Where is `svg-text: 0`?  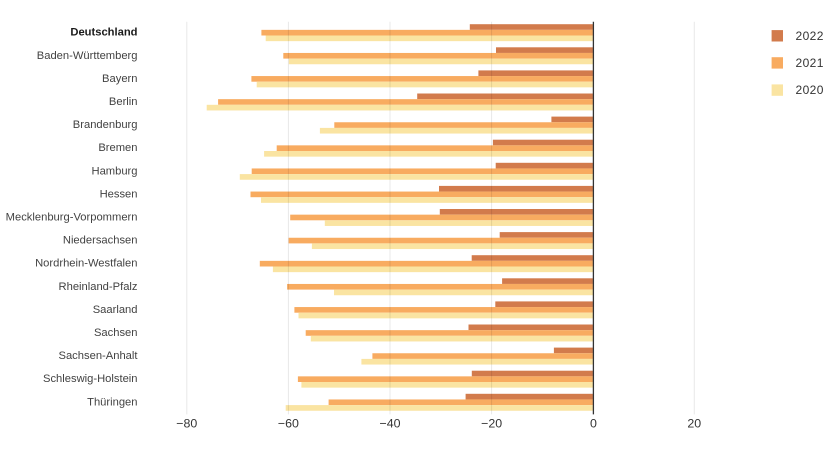 svg-text: 0 is located at coordinates (593, 423).